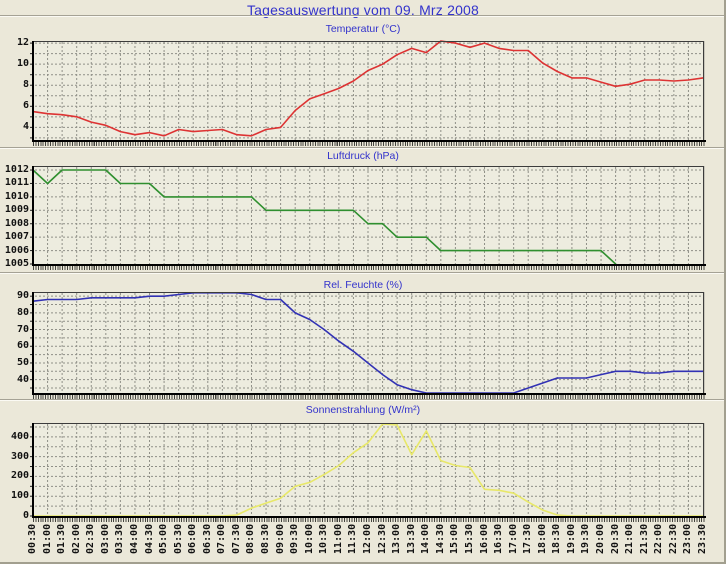 This screenshot has width=726, height=564. I want to click on x-tick-label: 11:00, so click(338, 538).